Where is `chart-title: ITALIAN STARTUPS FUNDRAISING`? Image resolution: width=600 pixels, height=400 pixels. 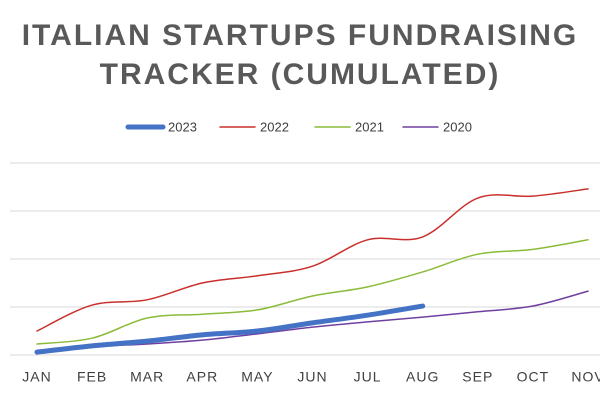
chart-title: ITALIAN STARTUPS FUNDRAISING is located at coordinates (300, 35).